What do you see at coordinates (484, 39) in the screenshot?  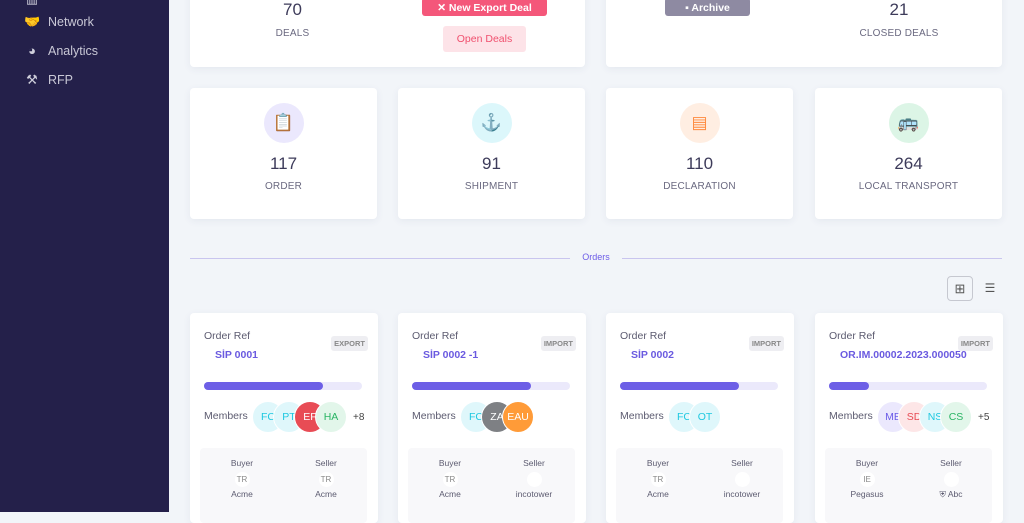 I see `open-deals-button: Open Deals` at bounding box center [484, 39].